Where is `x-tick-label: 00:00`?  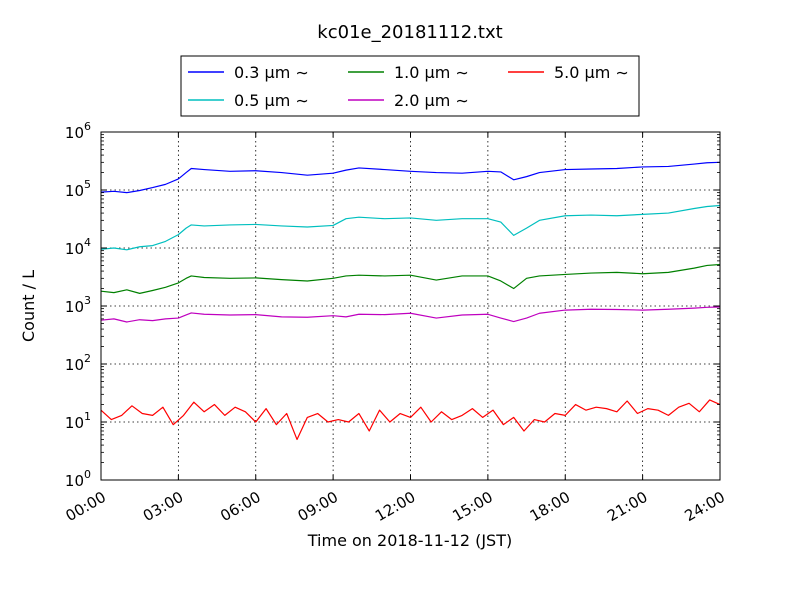 x-tick-label: 00:00 is located at coordinates (86, 506).